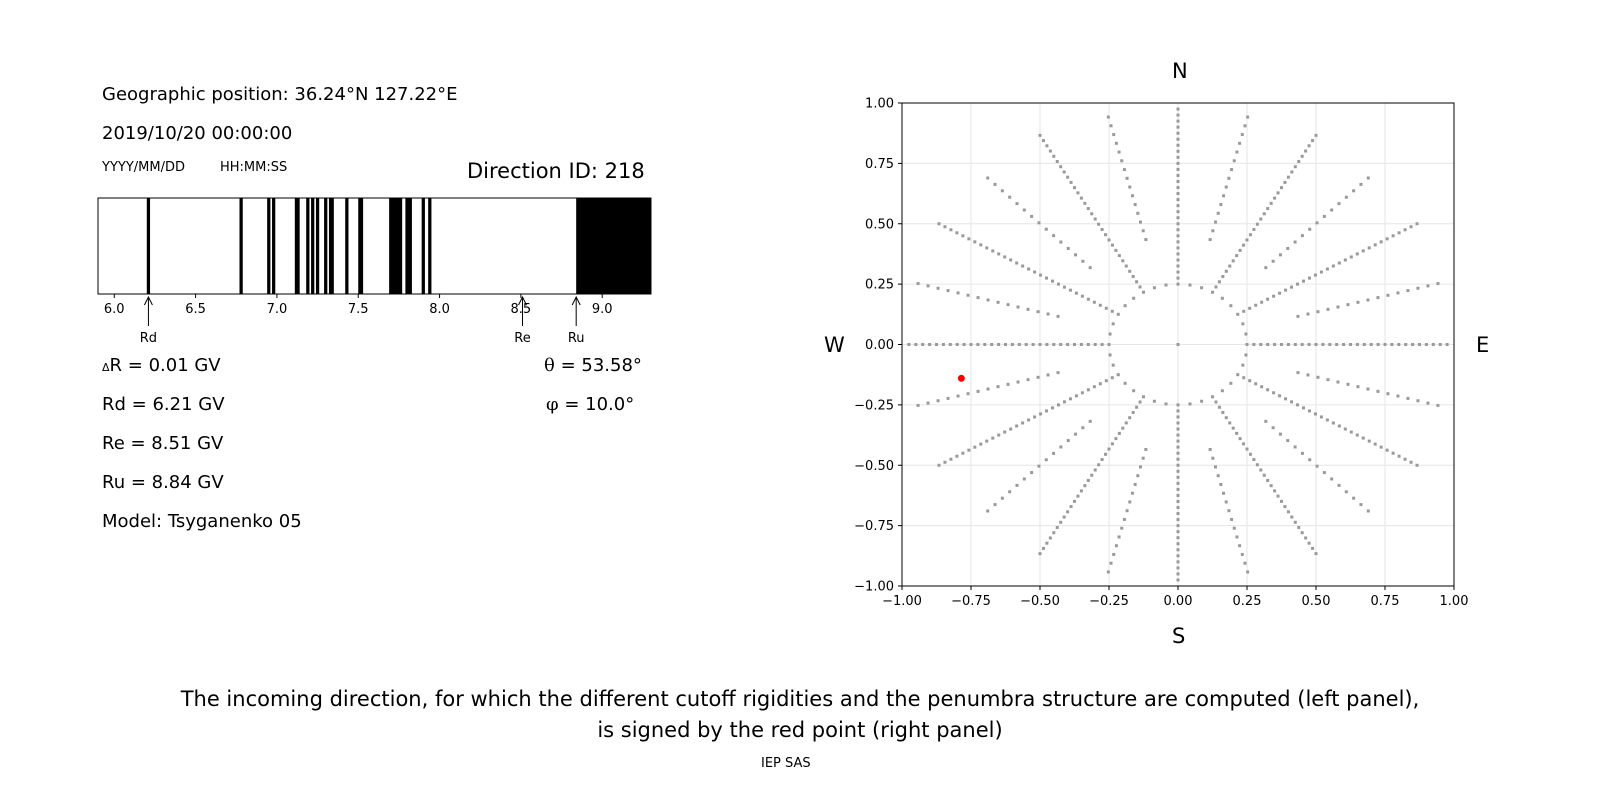 The image size is (1600, 800). Describe the element at coordinates (971, 601) in the screenshot. I see `x-tick-label: −0.75` at that location.